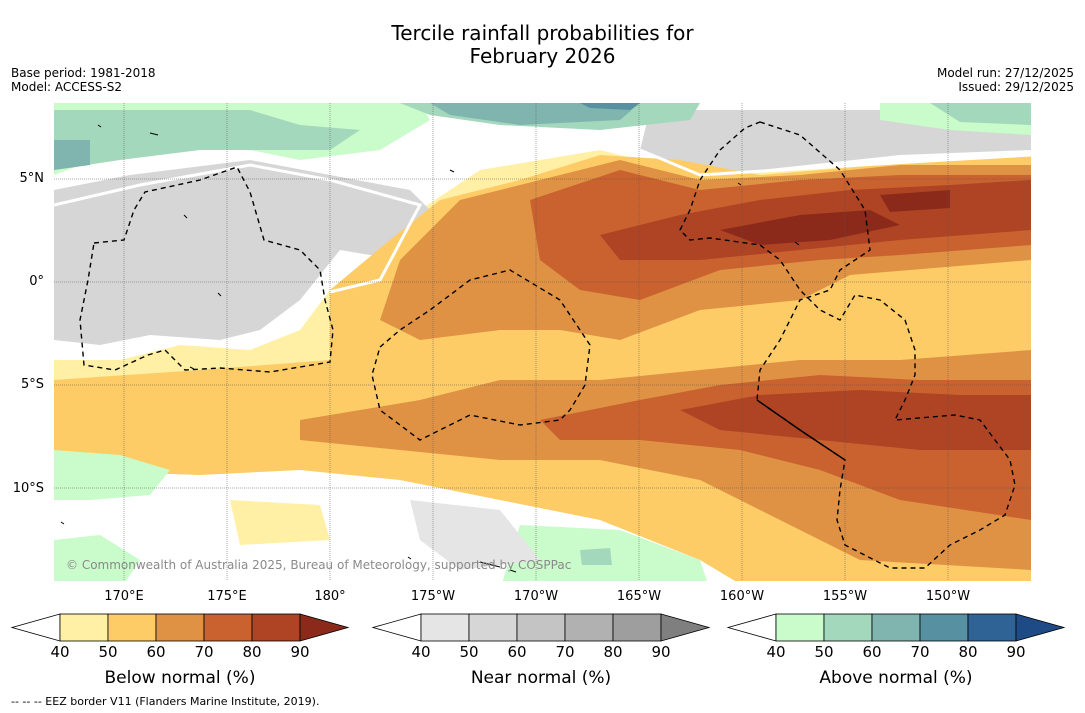  I want to click on lon-label-175w: 175°W, so click(433, 596).